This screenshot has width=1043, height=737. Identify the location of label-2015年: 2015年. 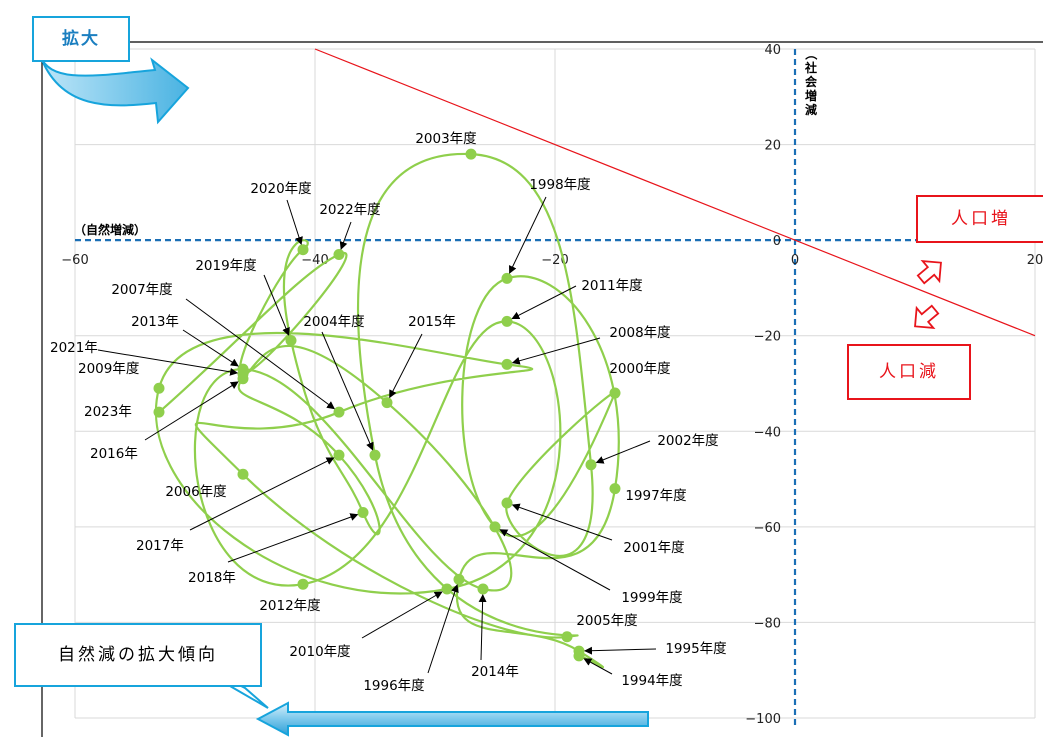
(432, 322).